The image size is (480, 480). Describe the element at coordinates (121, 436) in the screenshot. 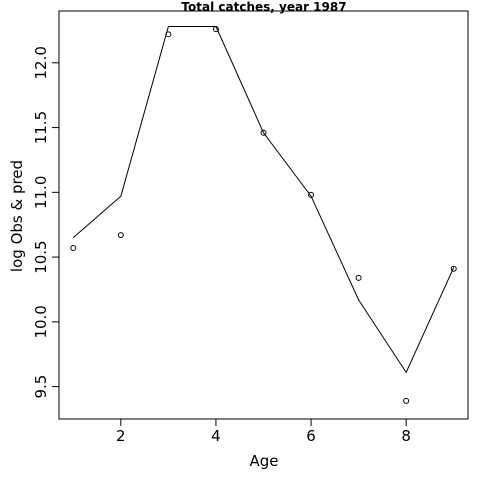

I see `x-tick-label: 2` at that location.